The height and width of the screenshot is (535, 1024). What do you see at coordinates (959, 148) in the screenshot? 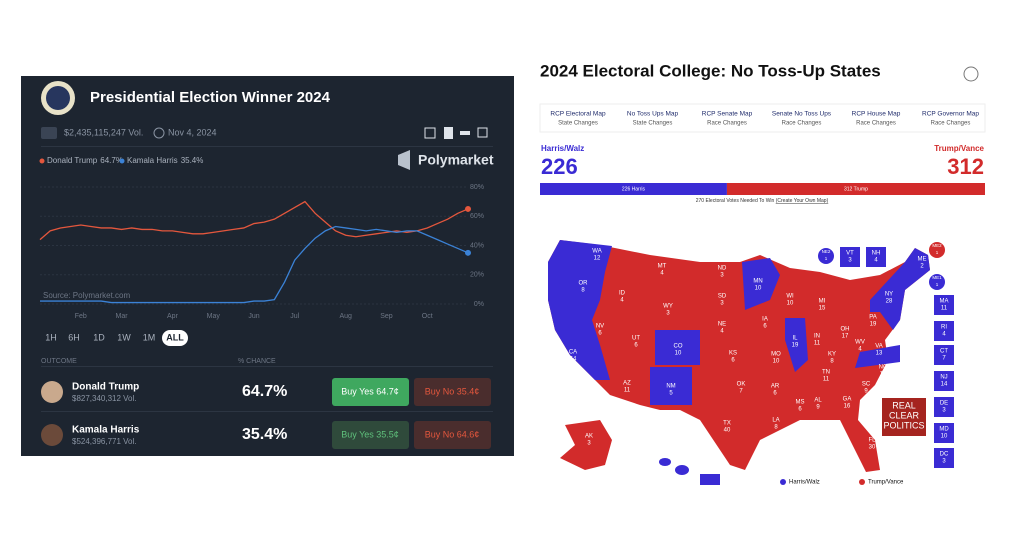
I see `trump-label: Trump/Vance` at bounding box center [959, 148].